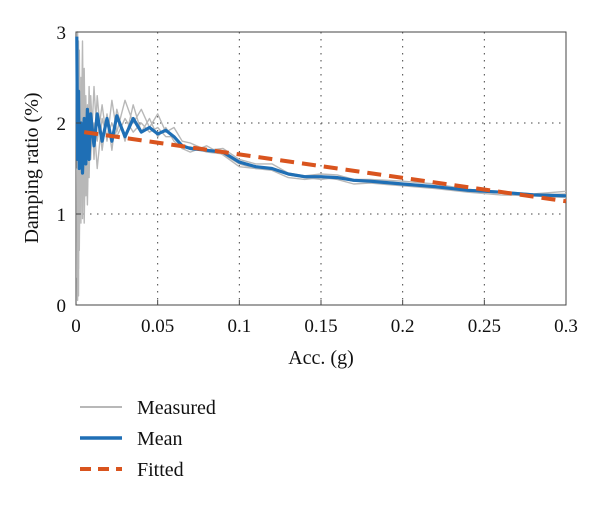 The width and height of the screenshot is (600, 505). I want to click on y-axis-title: Damping ratio (%), so click(32, 167).